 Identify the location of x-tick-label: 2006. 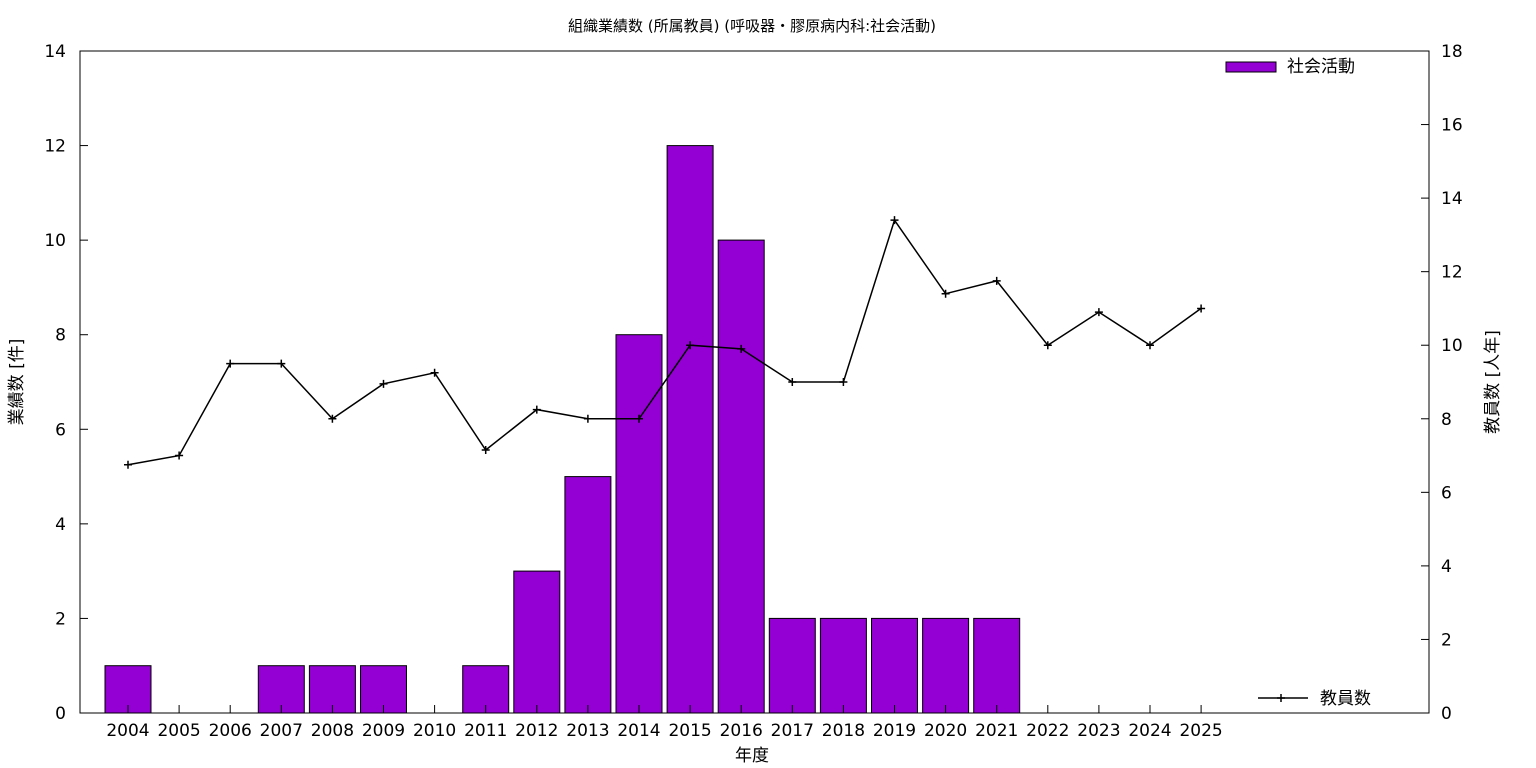
(230, 731).